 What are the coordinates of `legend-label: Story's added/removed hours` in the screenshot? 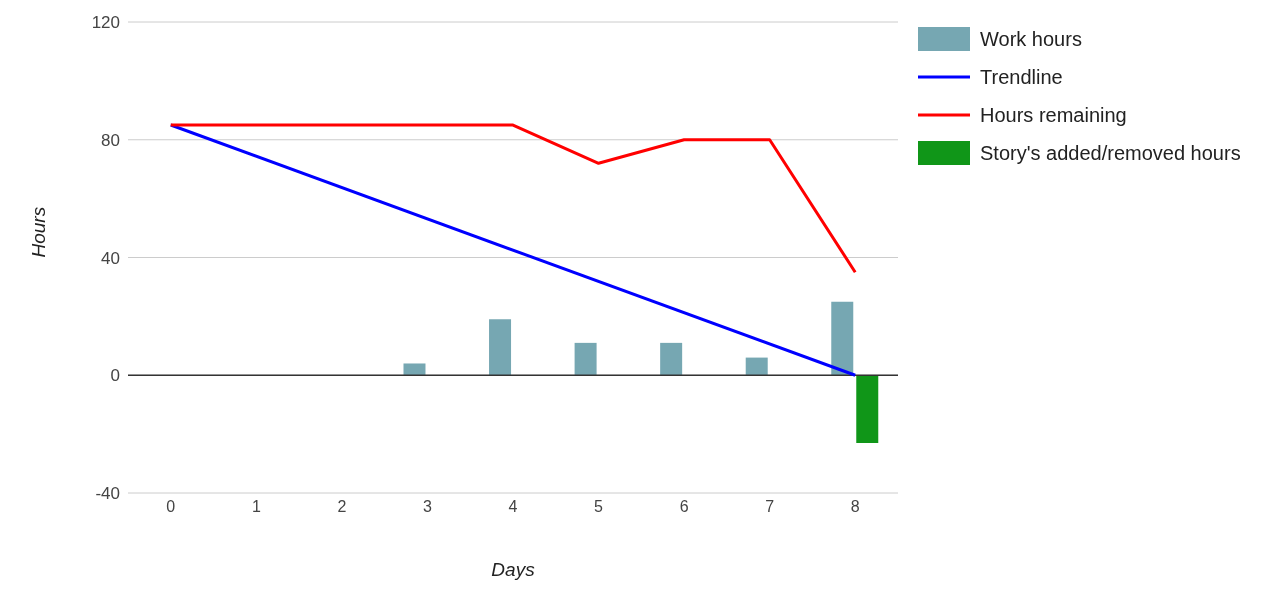 It's located at (1111, 153).